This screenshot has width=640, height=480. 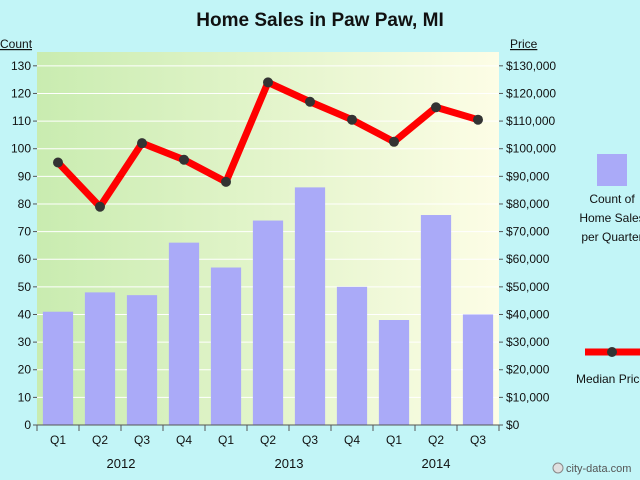 What do you see at coordinates (25, 397) in the screenshot?
I see `left-tick-label: 10` at bounding box center [25, 397].